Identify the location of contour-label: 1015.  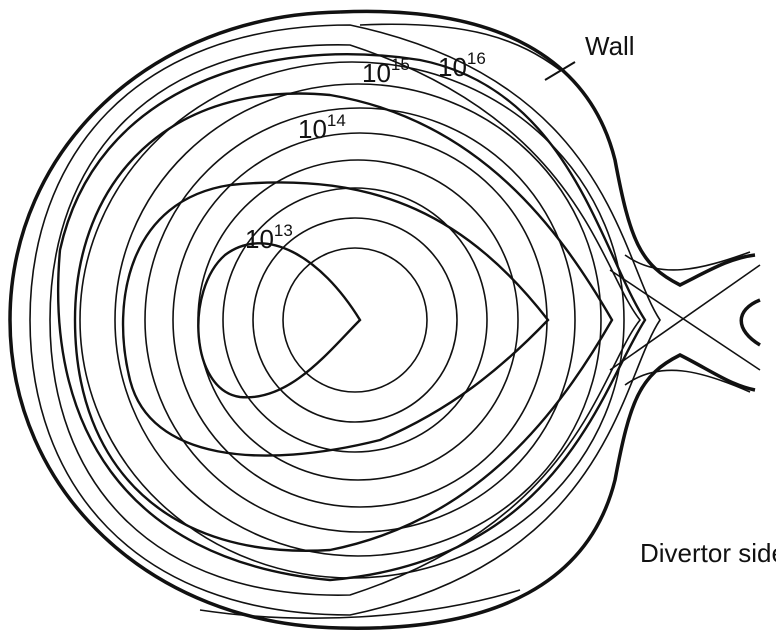
(386, 71).